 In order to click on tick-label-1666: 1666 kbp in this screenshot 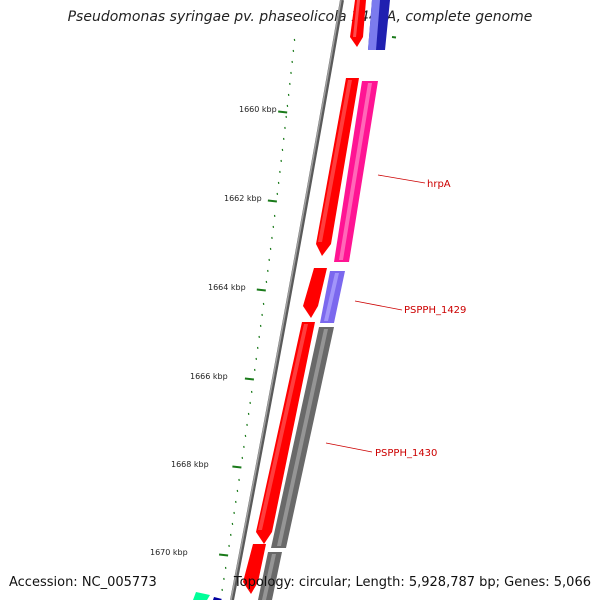, I will do `click(209, 376)`.